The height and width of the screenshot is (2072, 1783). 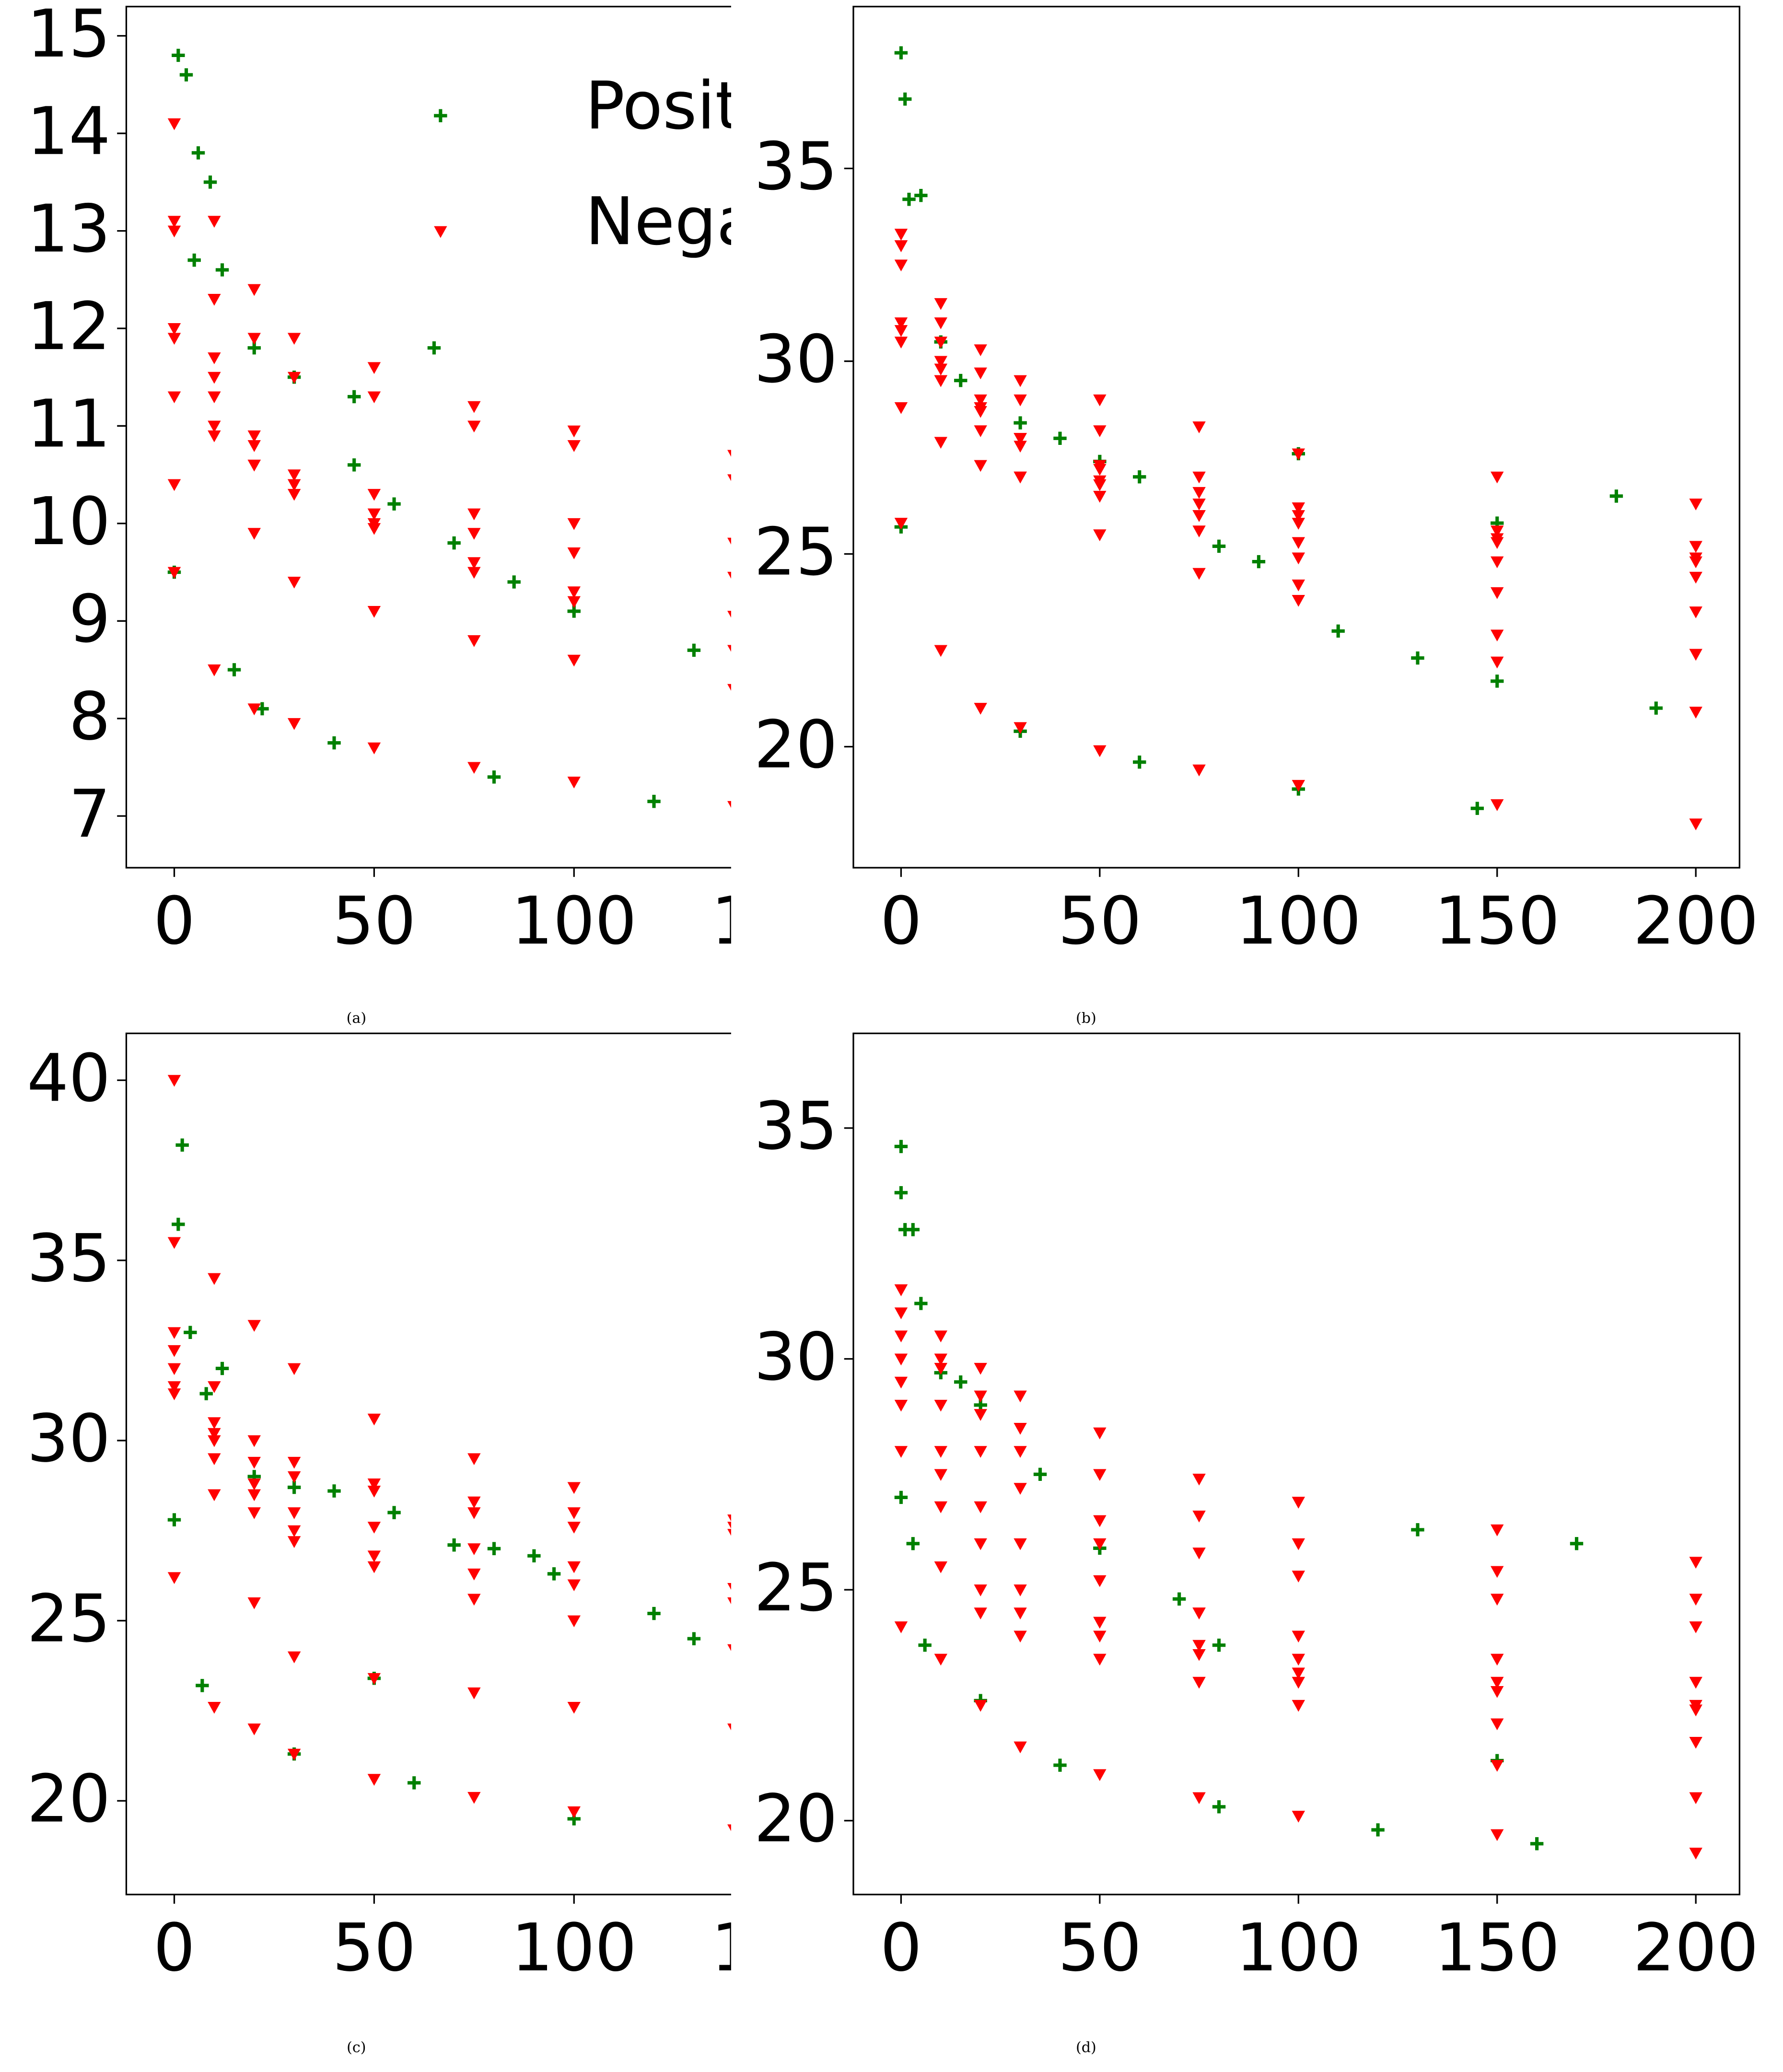 I want to click on y-tick-label: 14, so click(x=68, y=131).